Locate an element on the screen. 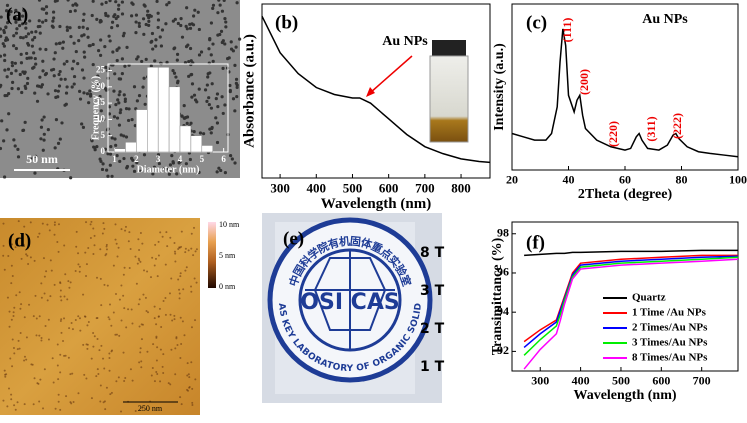 The width and height of the screenshot is (747, 423). y-axis-label: Transimittance (%) is located at coordinates (497, 296).